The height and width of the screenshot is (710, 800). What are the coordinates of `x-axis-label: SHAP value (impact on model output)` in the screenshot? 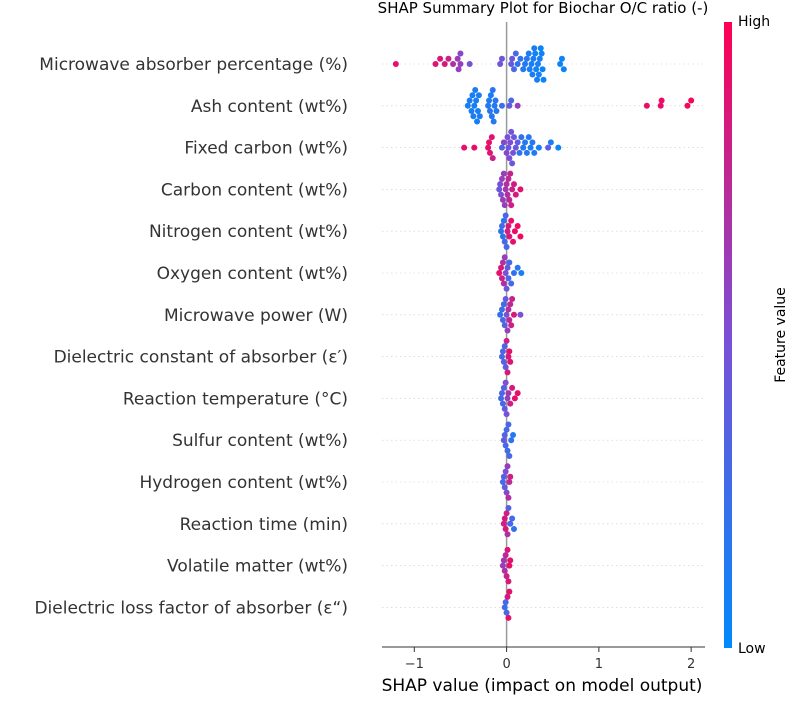 It's located at (542, 686).